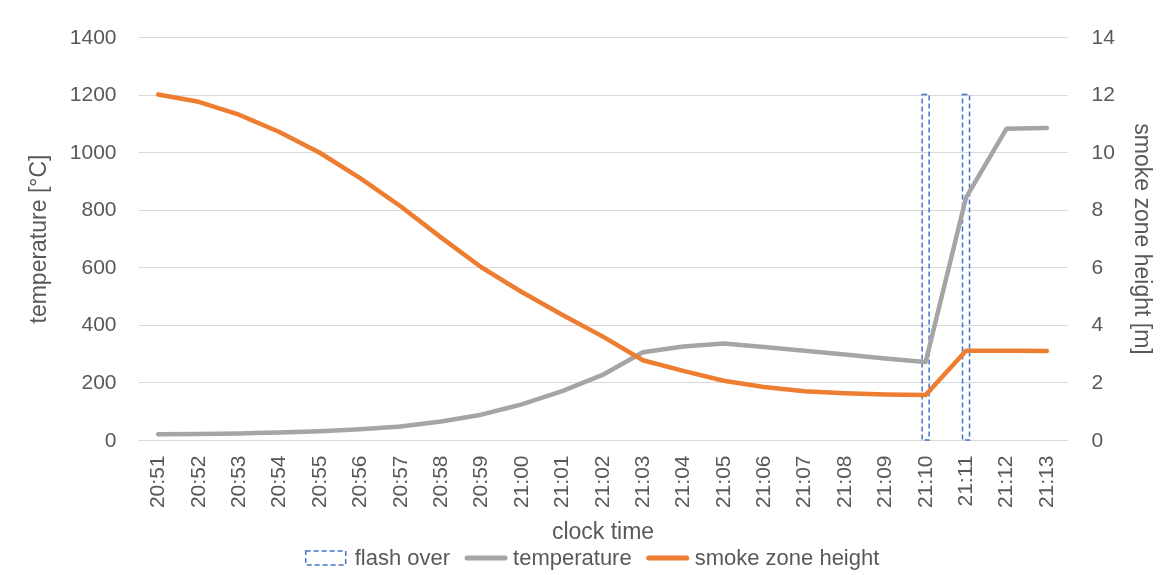 The image size is (1166, 575). Describe the element at coordinates (1097, 266) in the screenshot. I see `y2-tick-label: 6` at that location.